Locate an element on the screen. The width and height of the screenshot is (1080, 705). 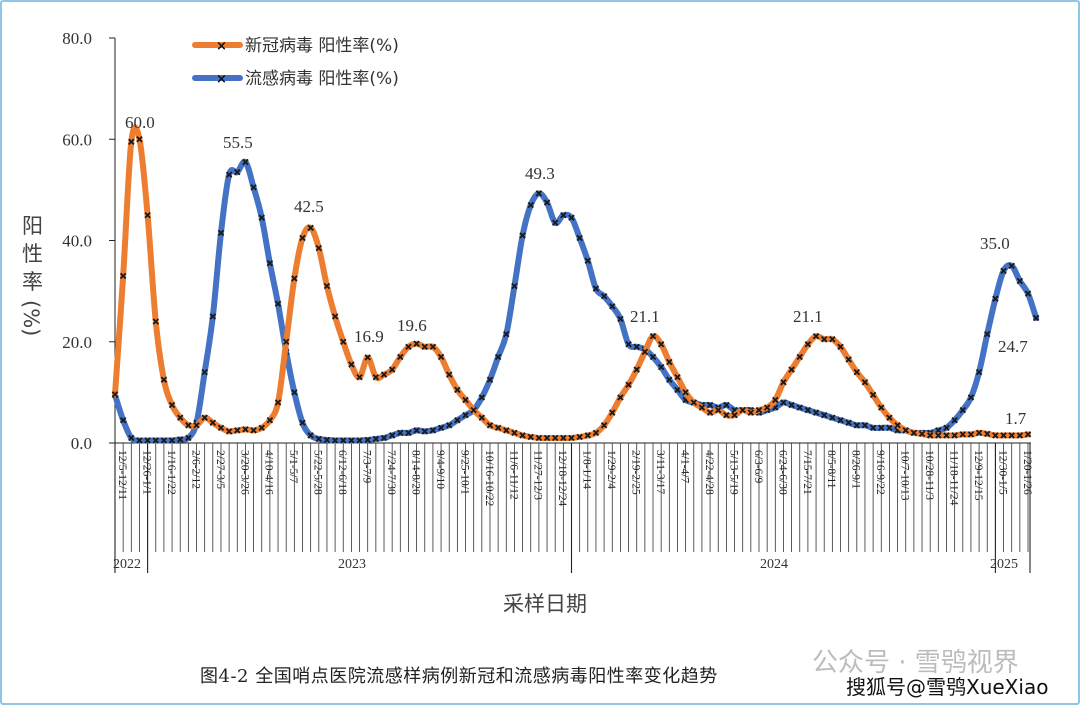
y-tick-label: 80.0 is located at coordinates (77, 38).